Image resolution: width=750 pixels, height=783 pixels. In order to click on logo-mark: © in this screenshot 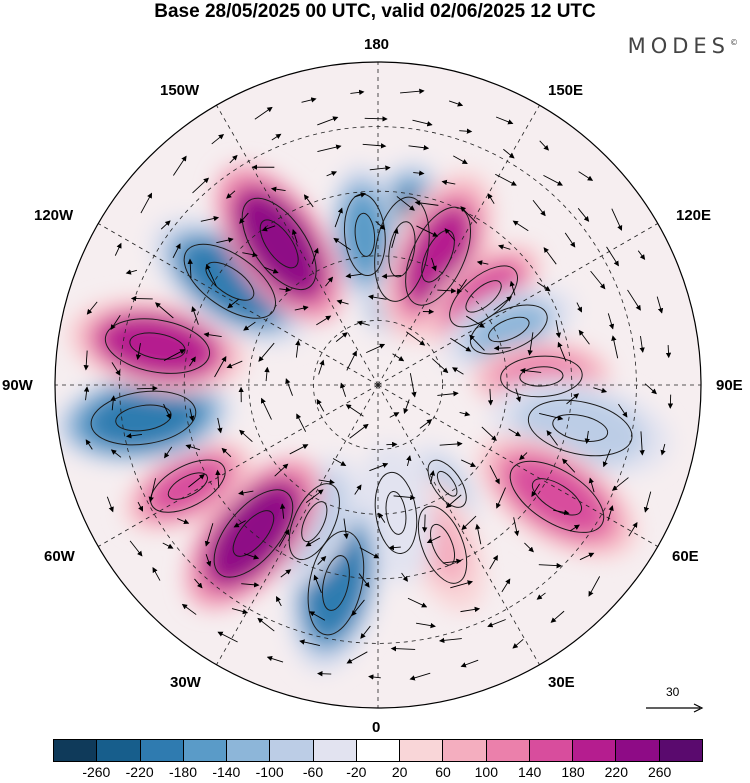, I will do `click(734, 42)`.